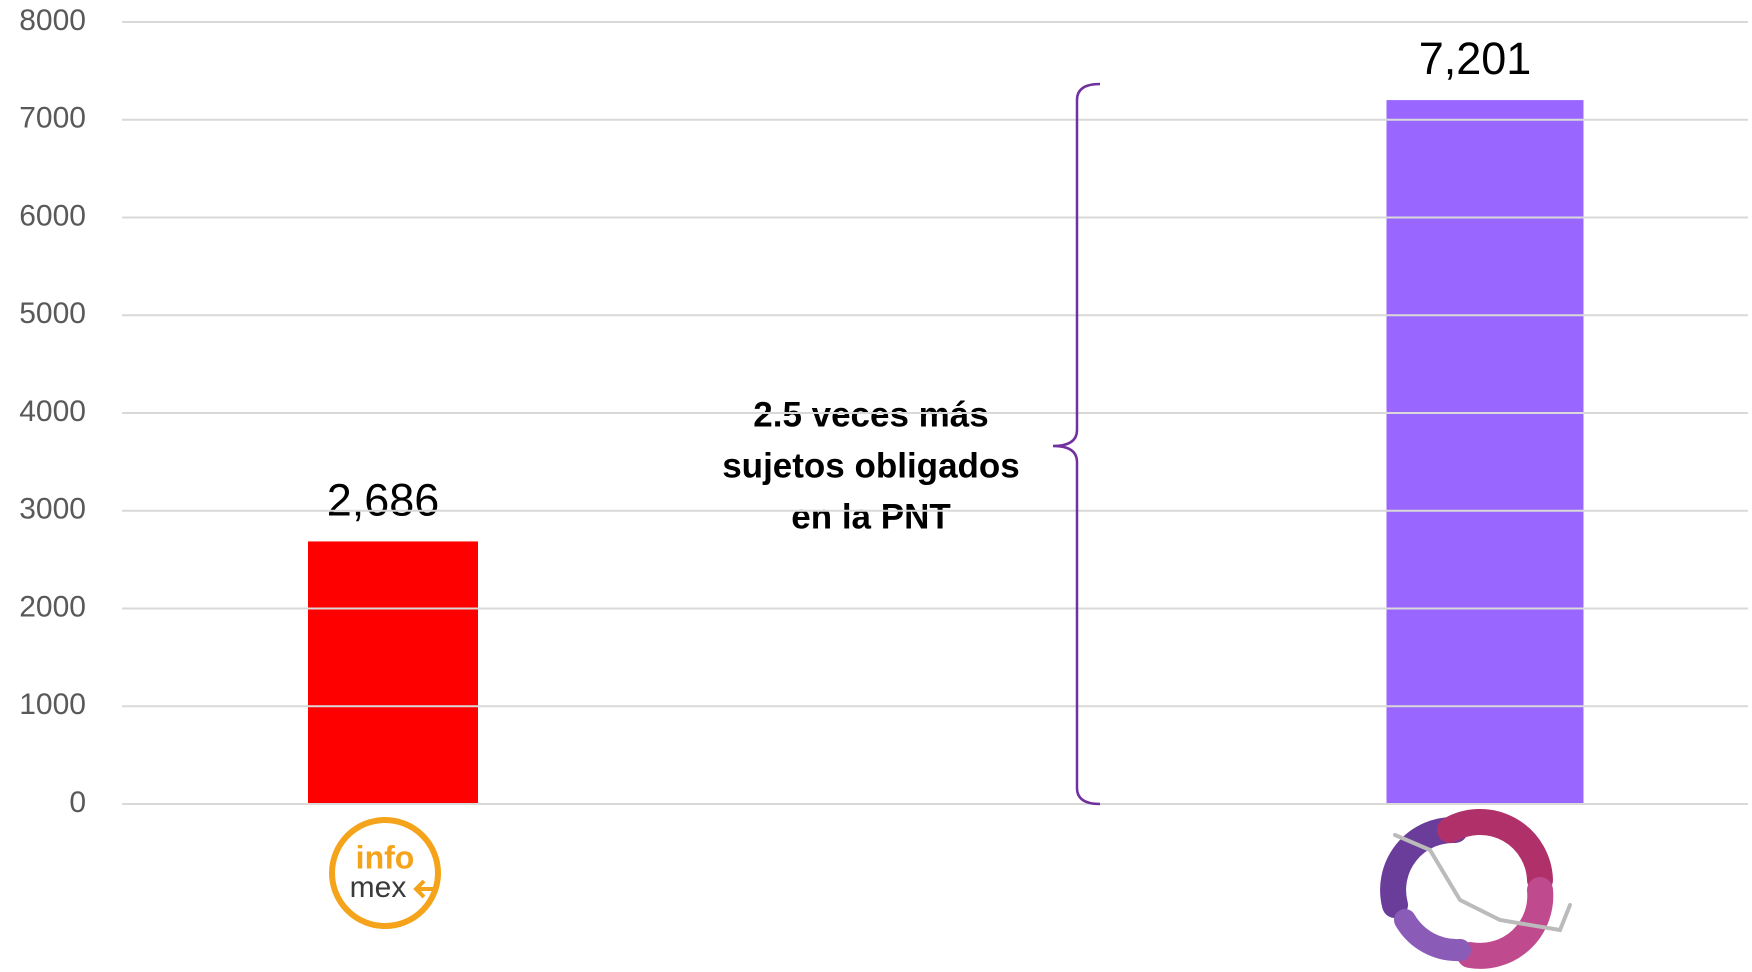  What do you see at coordinates (77, 802) in the screenshot?
I see `y-tick-label: 0` at bounding box center [77, 802].